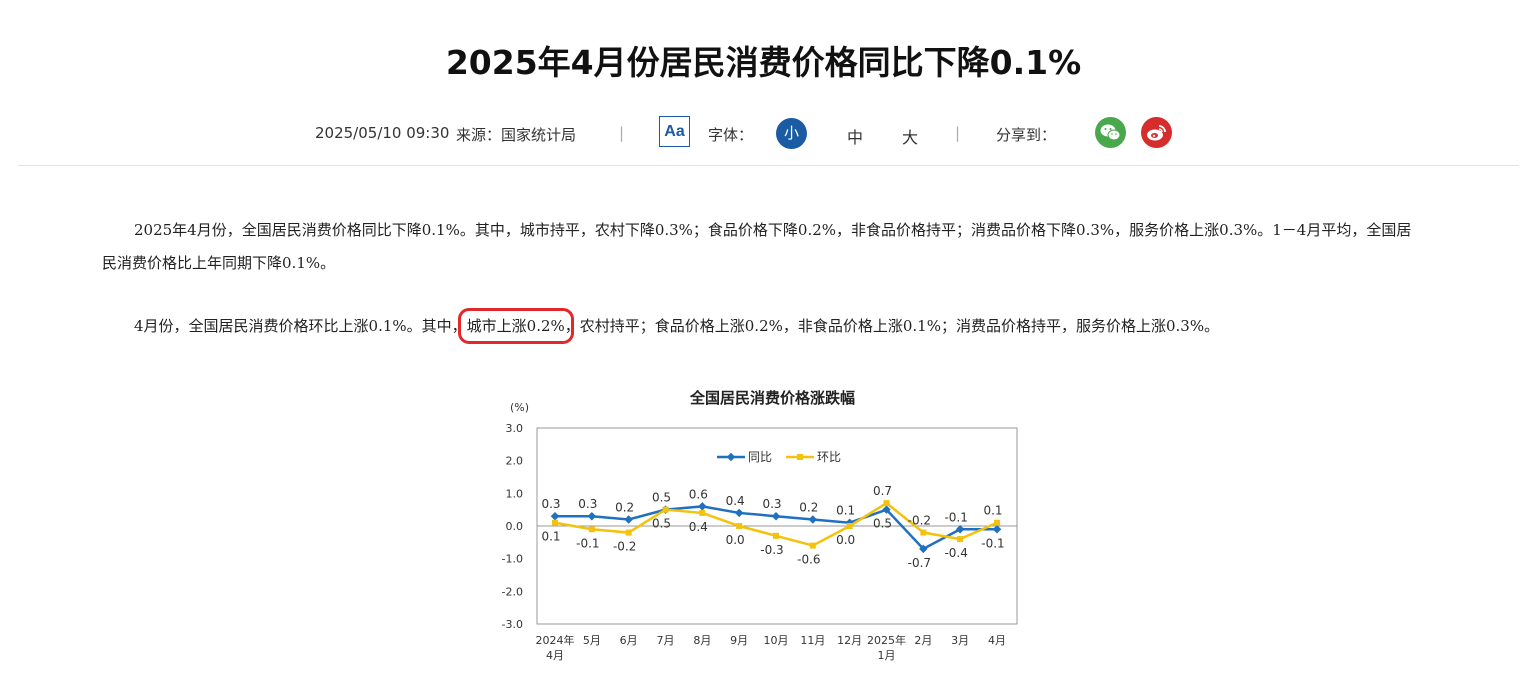 This screenshot has width=1523, height=700. Describe the element at coordinates (773, 398) in the screenshot. I see `chart-title: 全国居民消费价格涨跌幅` at that location.